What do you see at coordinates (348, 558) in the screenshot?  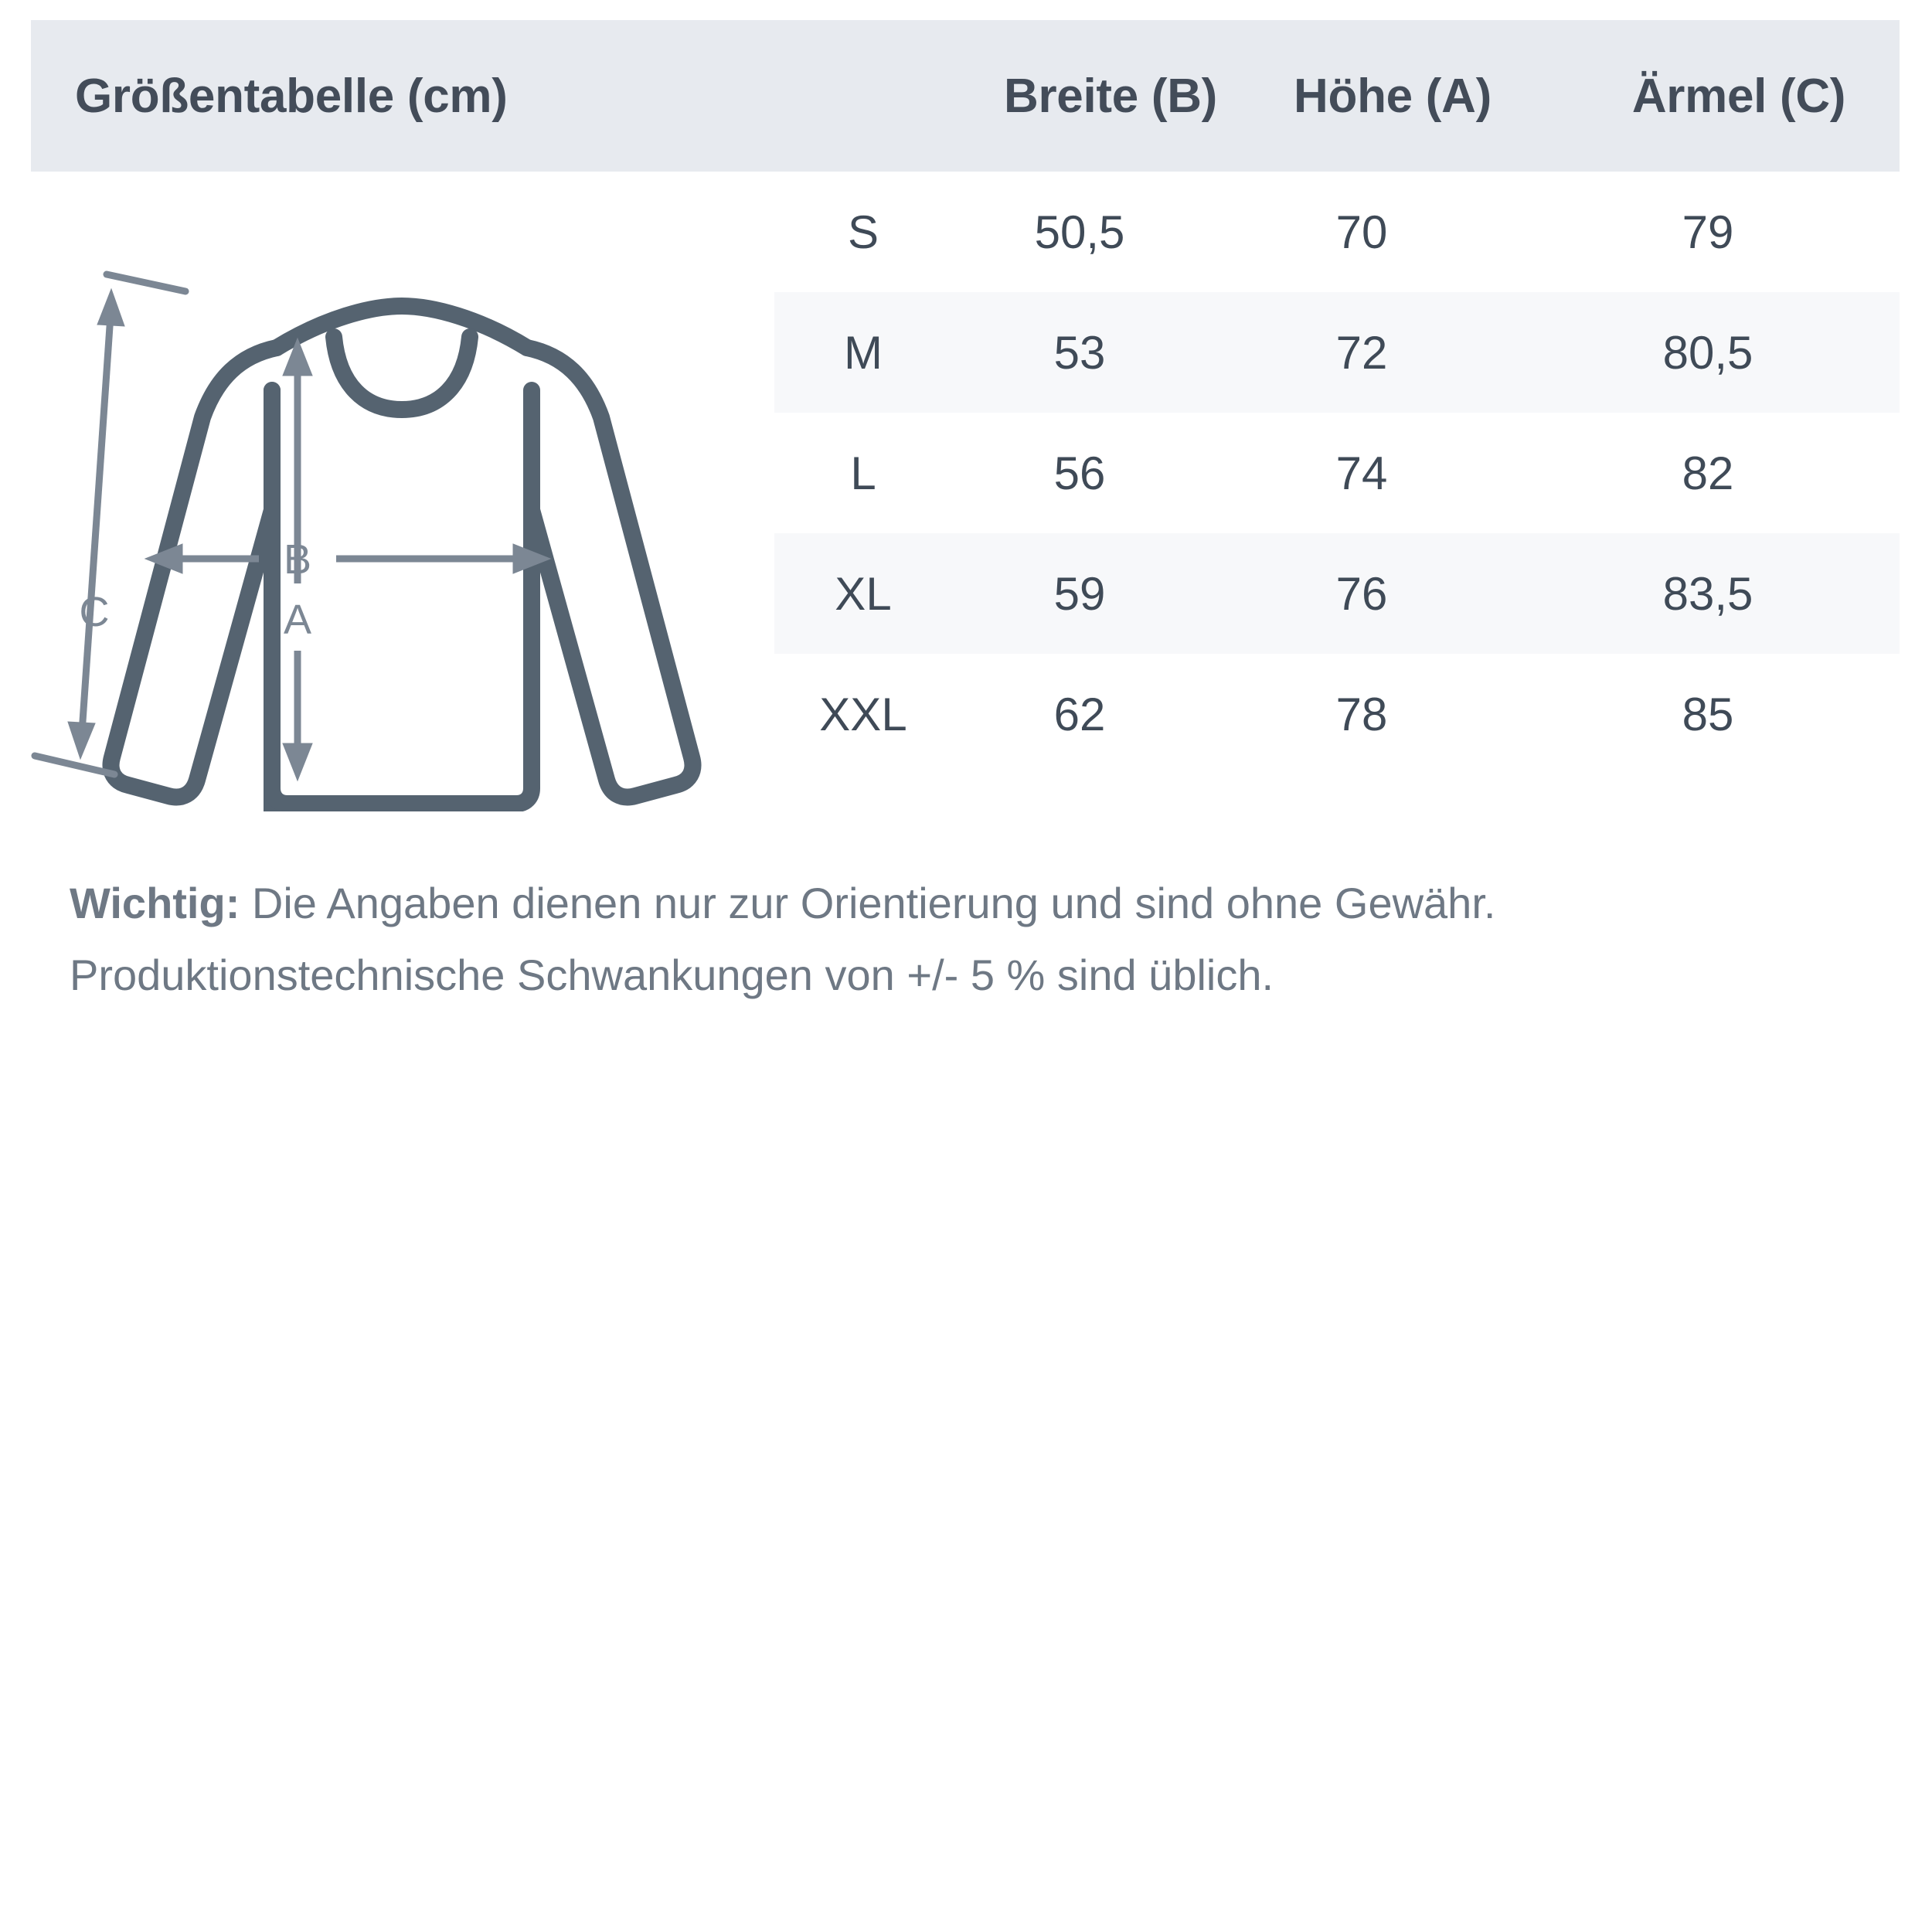 I see `dimension-marker-b` at bounding box center [348, 558].